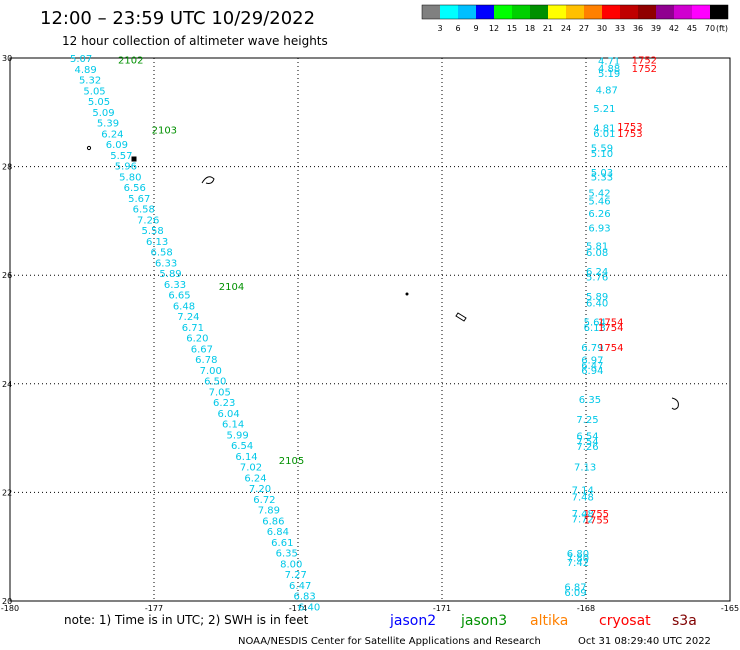 The height and width of the screenshot is (650, 740). What do you see at coordinates (625, 621) in the screenshot?
I see `mission-cryosat: cryosat` at bounding box center [625, 621].